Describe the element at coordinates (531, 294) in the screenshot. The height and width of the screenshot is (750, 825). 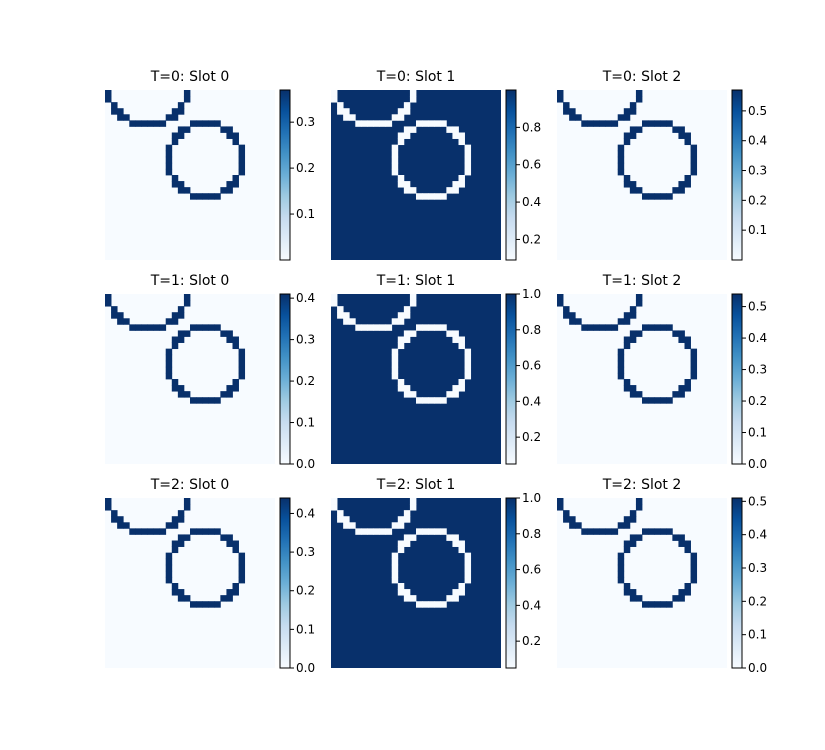
I see `colorbar-tick-label: 1.0` at that location.